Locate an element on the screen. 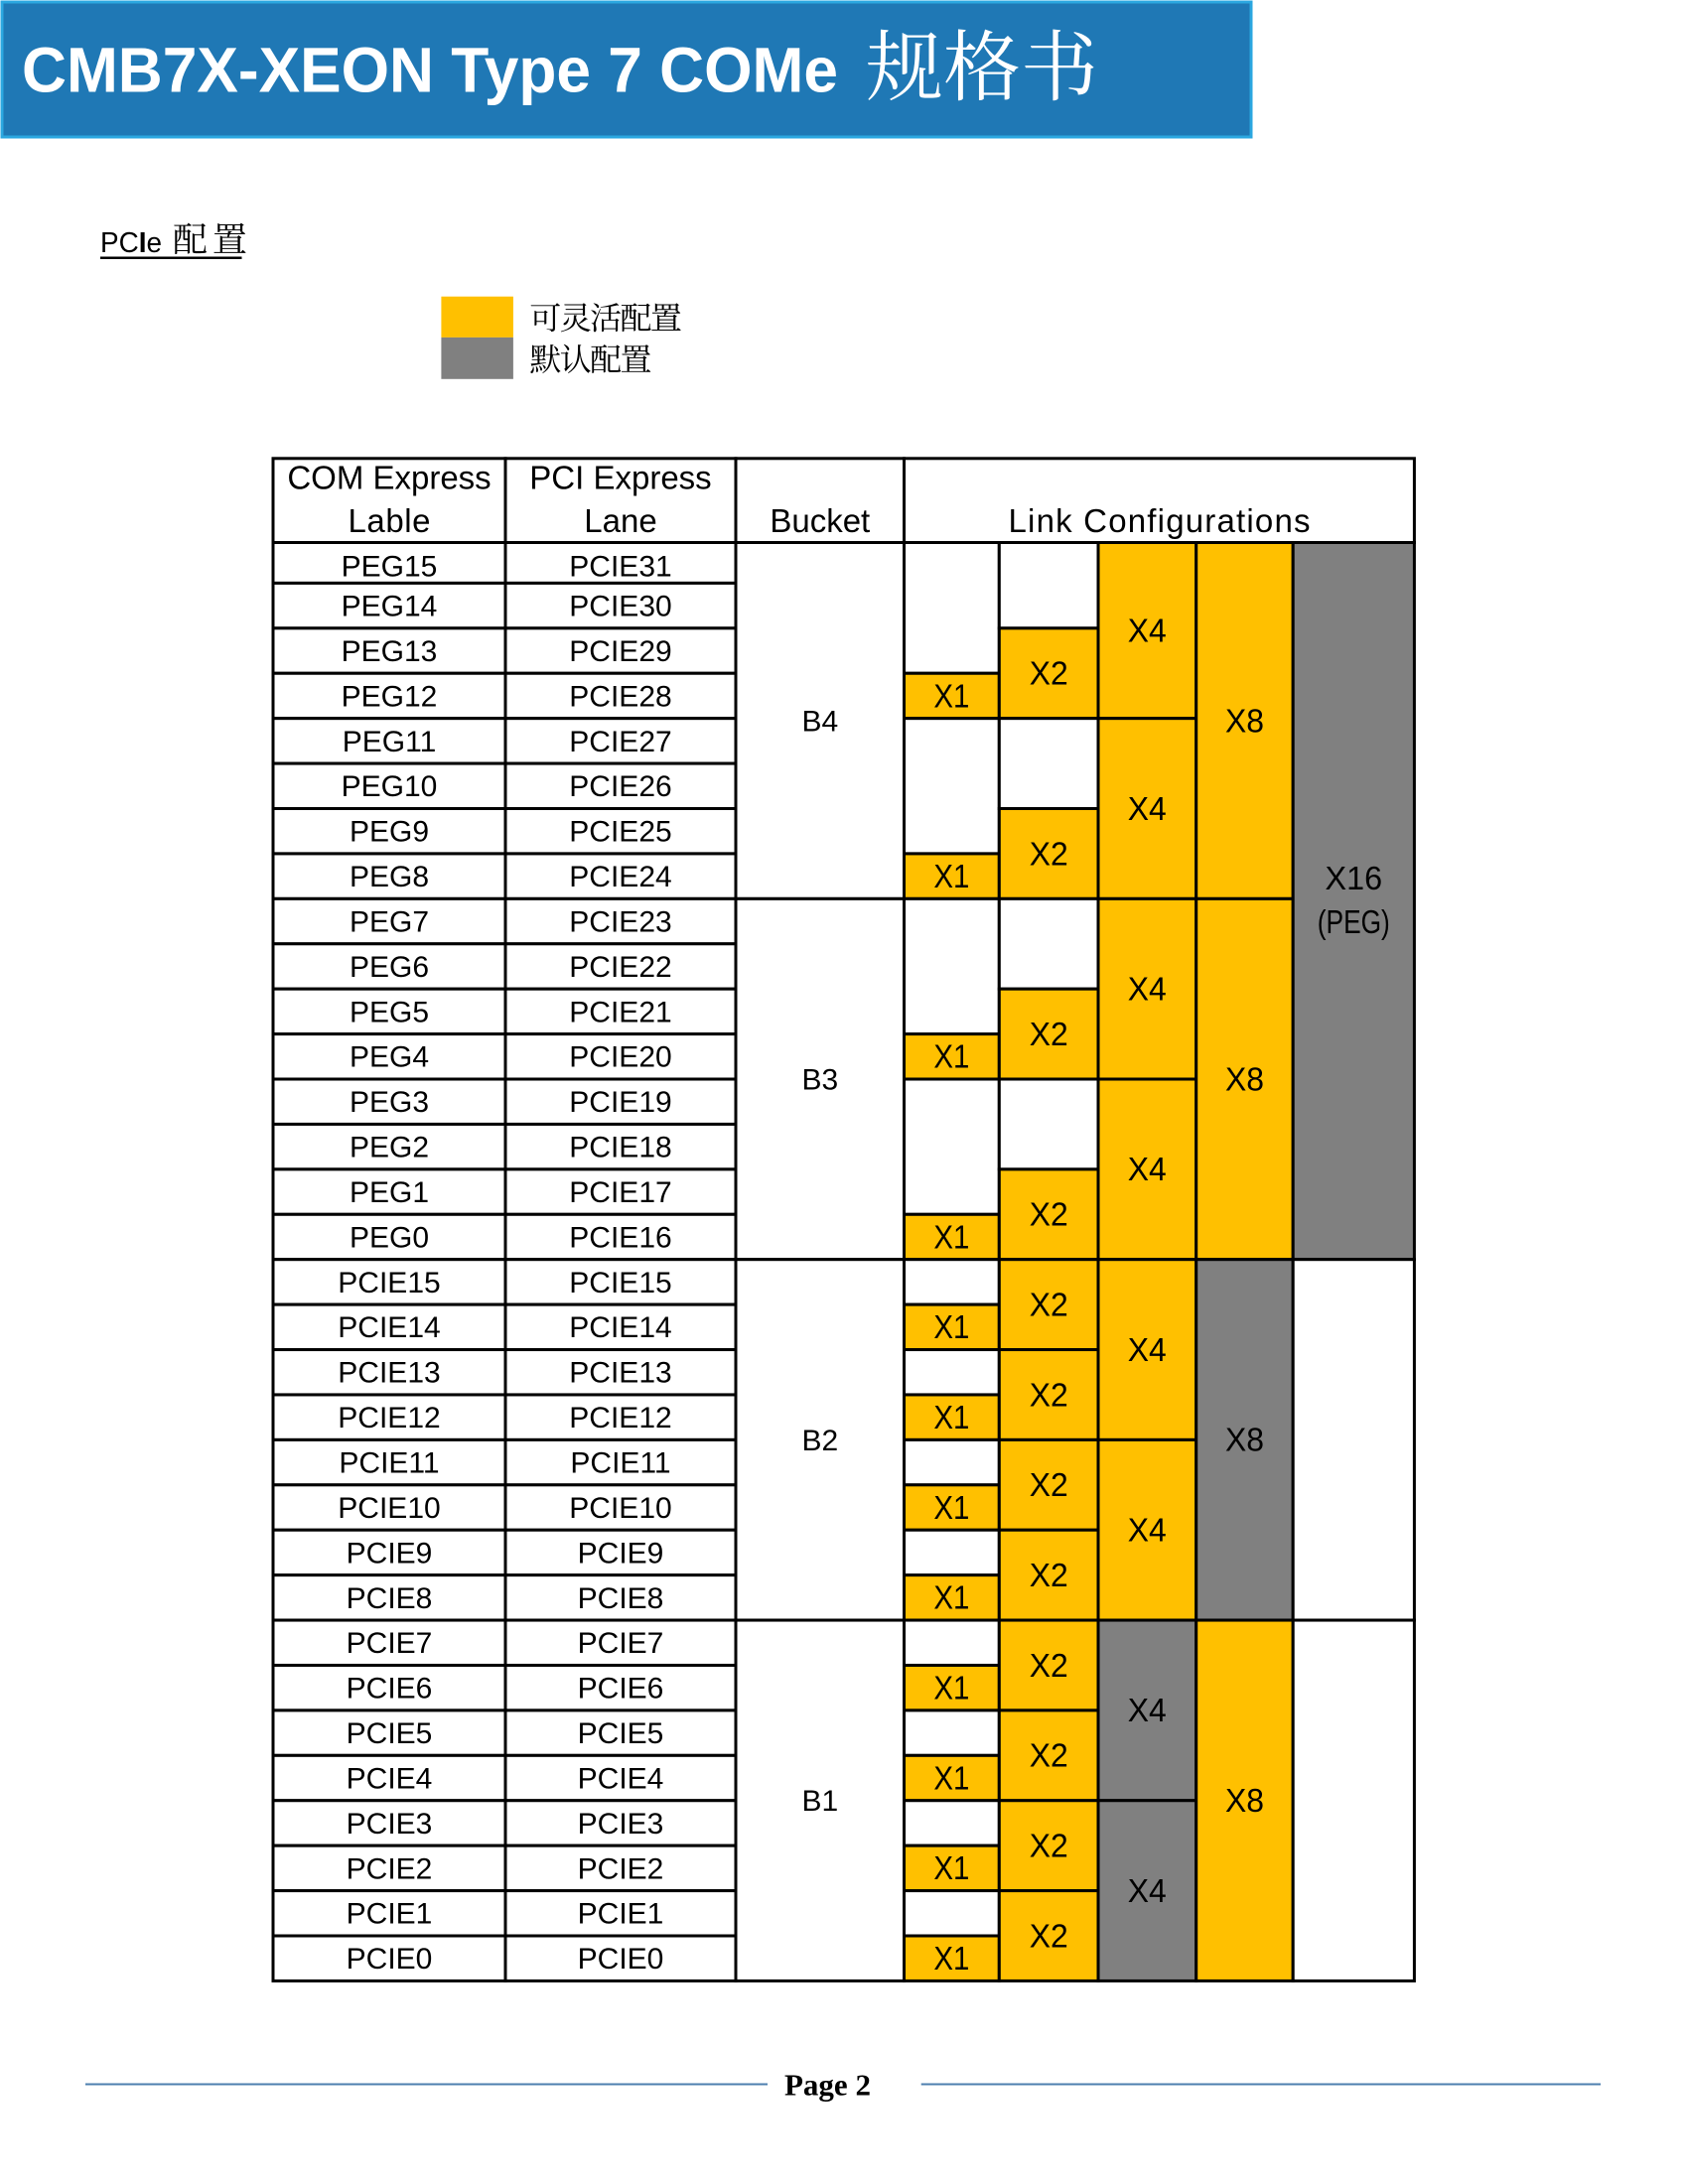  svg-text: PCIE16 is located at coordinates (620, 1237).